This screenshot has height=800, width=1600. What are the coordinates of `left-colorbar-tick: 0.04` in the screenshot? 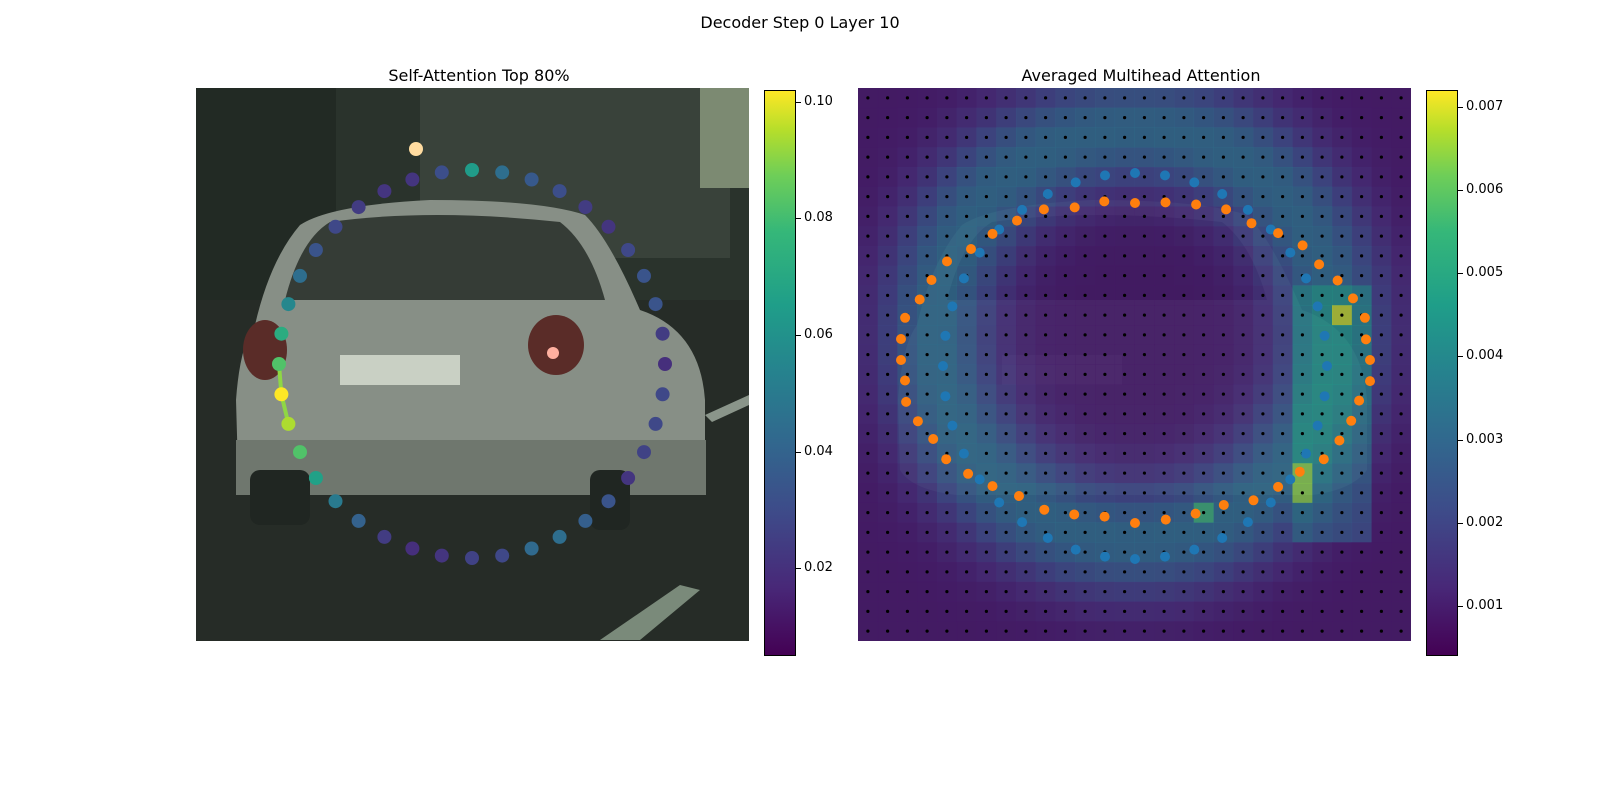 It's located at (814, 451).